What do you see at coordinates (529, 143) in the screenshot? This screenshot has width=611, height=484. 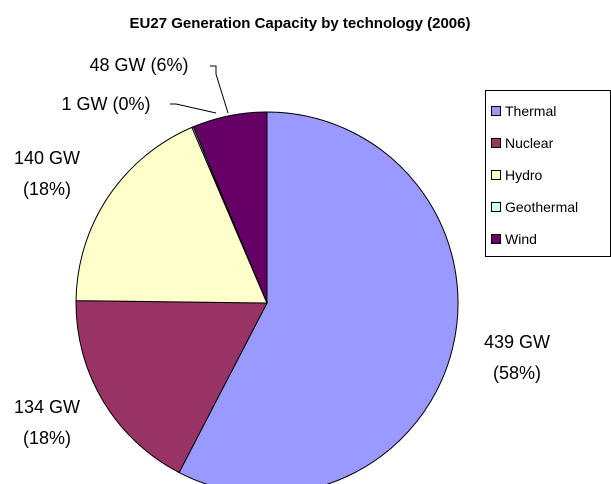 I see `legend-label: Nuclear` at bounding box center [529, 143].